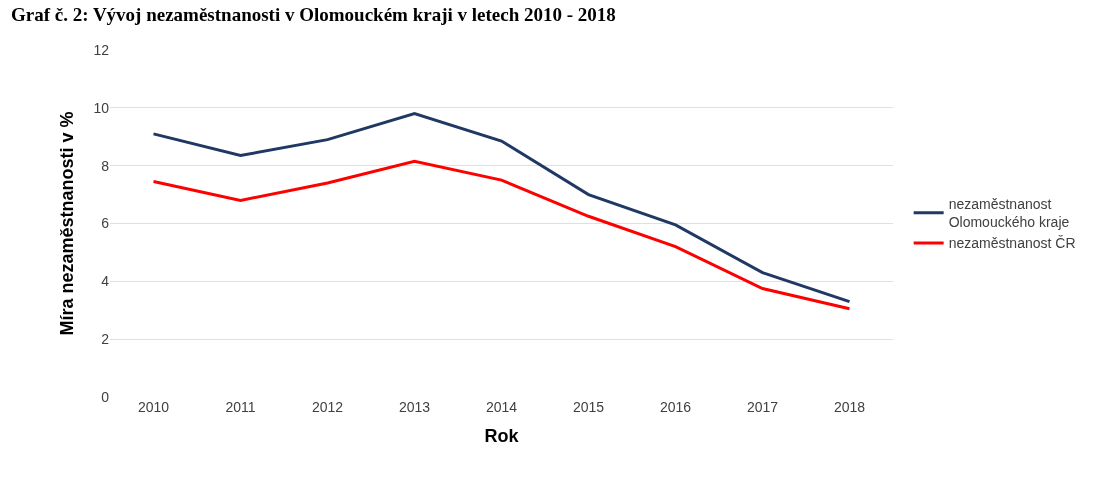  I want to click on x-tick-label: 2013, so click(414, 407).